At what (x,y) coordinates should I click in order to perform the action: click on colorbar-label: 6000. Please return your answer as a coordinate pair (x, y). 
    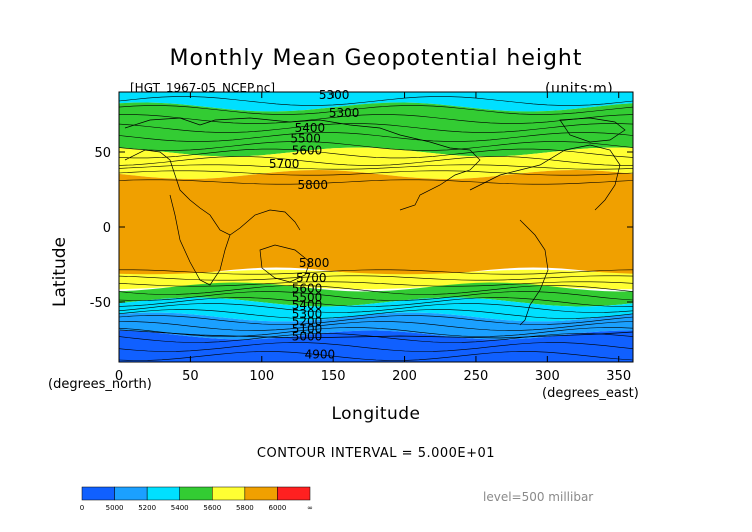
    Looking at the image, I should click on (278, 508).